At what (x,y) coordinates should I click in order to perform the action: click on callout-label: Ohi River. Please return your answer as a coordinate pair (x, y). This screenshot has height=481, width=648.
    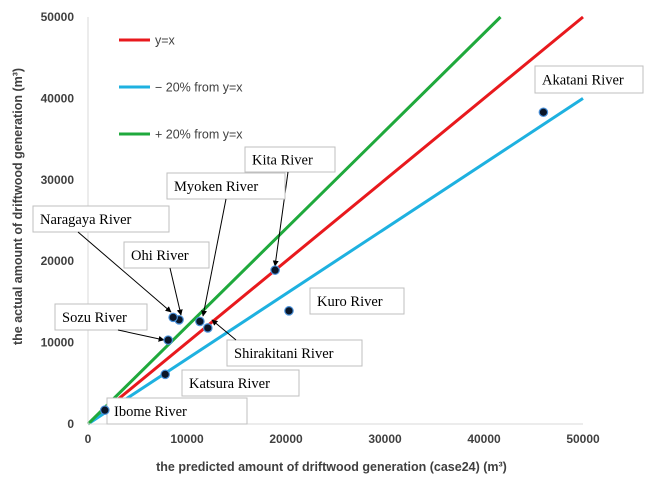
    Looking at the image, I should click on (160, 256).